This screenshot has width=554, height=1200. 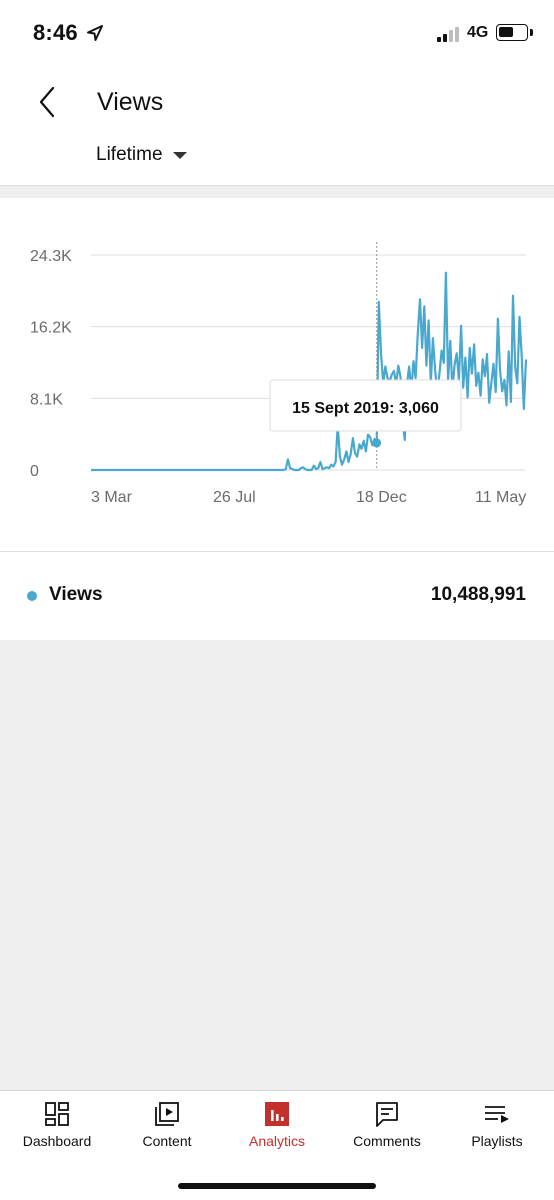 I want to click on tab-content: Content, so click(x=167, y=1126).